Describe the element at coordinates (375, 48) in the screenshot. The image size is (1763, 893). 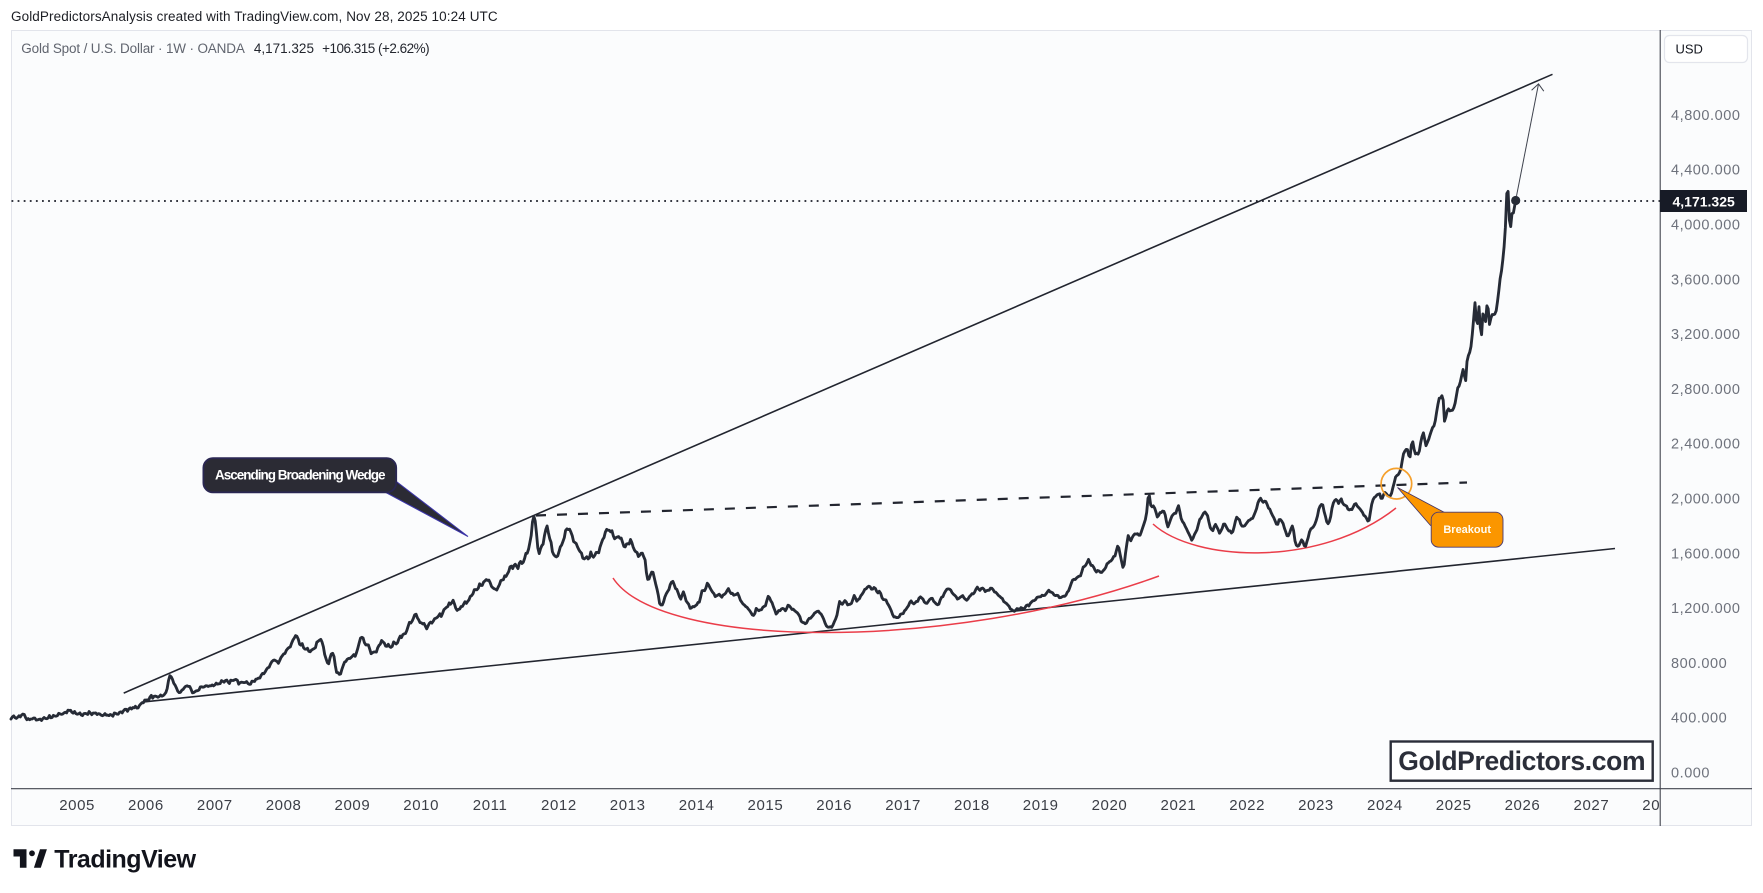
I see `svg-text: +106.315 (+2.62%)` at that location.